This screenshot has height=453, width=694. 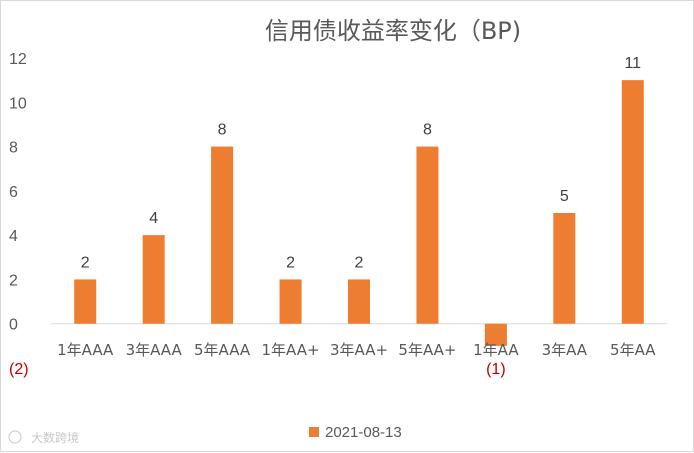 I want to click on data-label: 4, so click(x=153, y=218).